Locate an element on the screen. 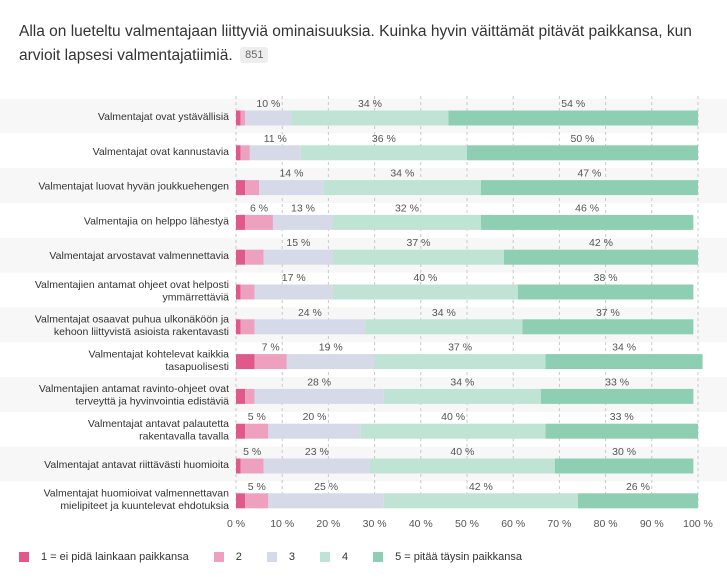 This screenshot has width=727, height=579. x-tick-label: 60 % is located at coordinates (513, 524).